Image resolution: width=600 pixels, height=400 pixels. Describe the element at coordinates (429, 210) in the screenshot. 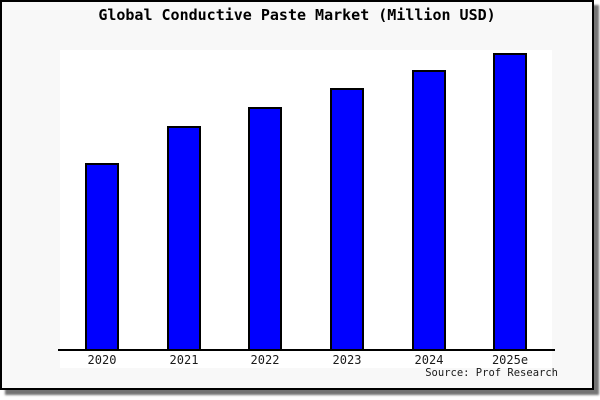

I see `bar-2024` at that location.